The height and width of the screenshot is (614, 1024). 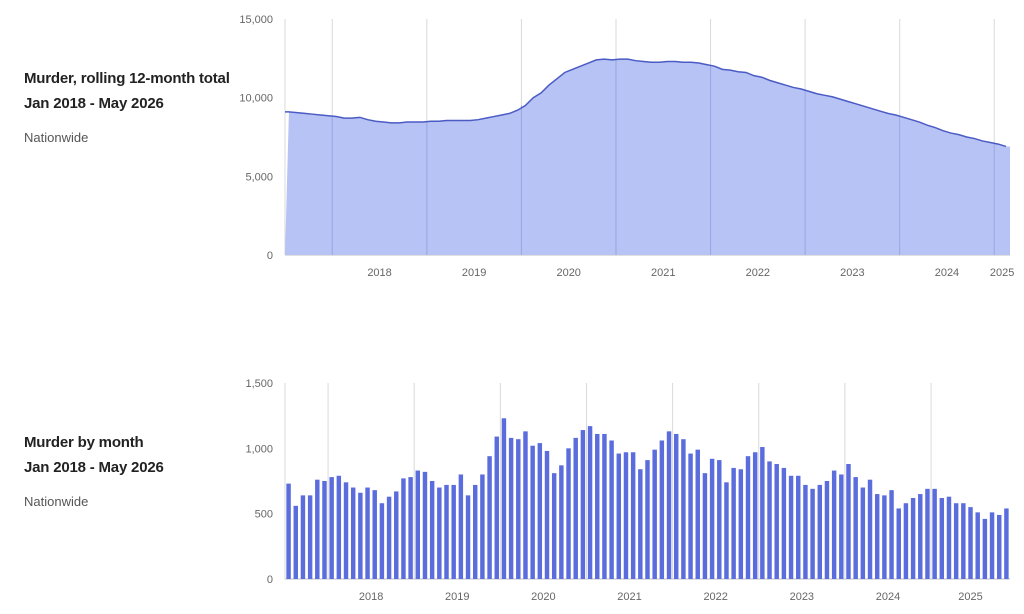 I want to click on monthly-murders-date-range: Jan 2018 - May 2026, so click(x=94, y=467).